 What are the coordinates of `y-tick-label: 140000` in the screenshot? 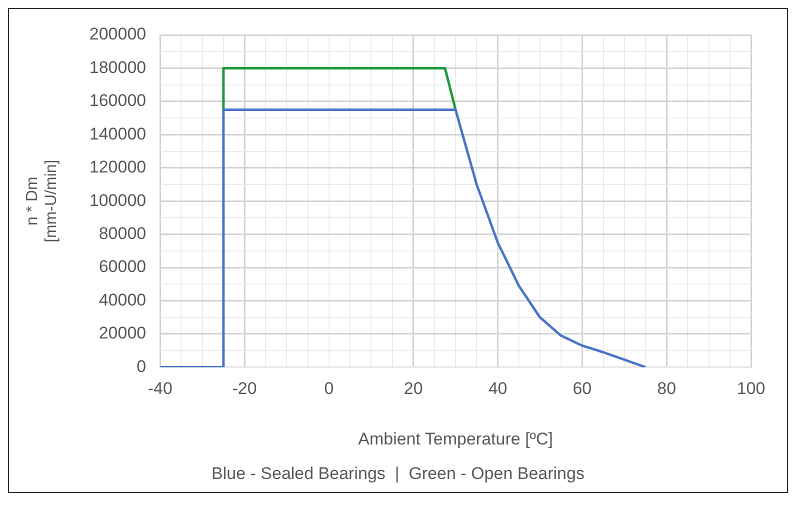 It's located at (117, 134).